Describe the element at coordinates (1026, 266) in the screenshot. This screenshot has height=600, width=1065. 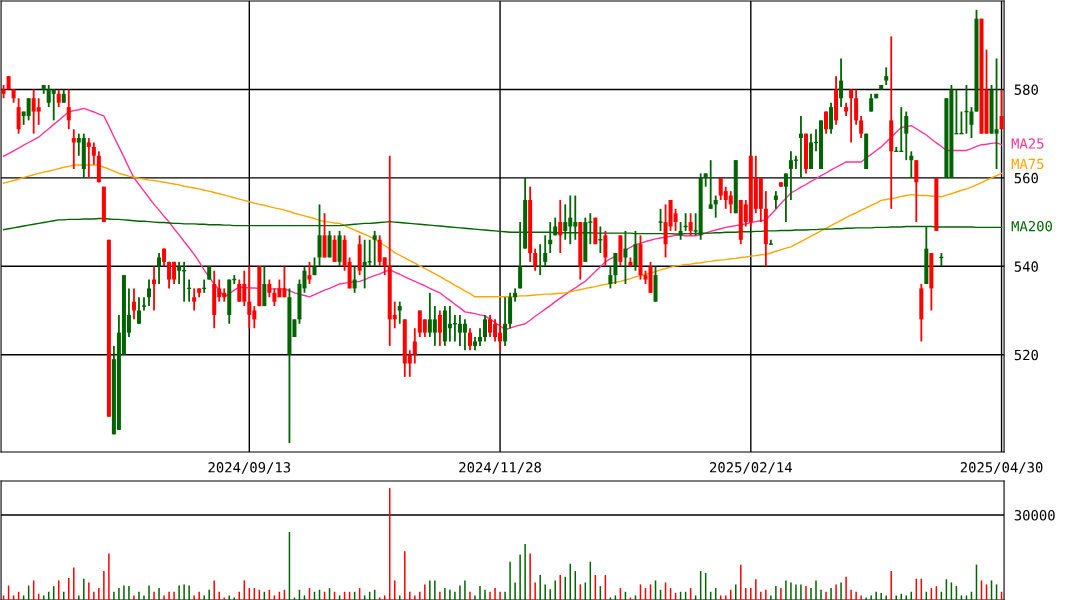
I see `y-tick-label: 540` at that location.